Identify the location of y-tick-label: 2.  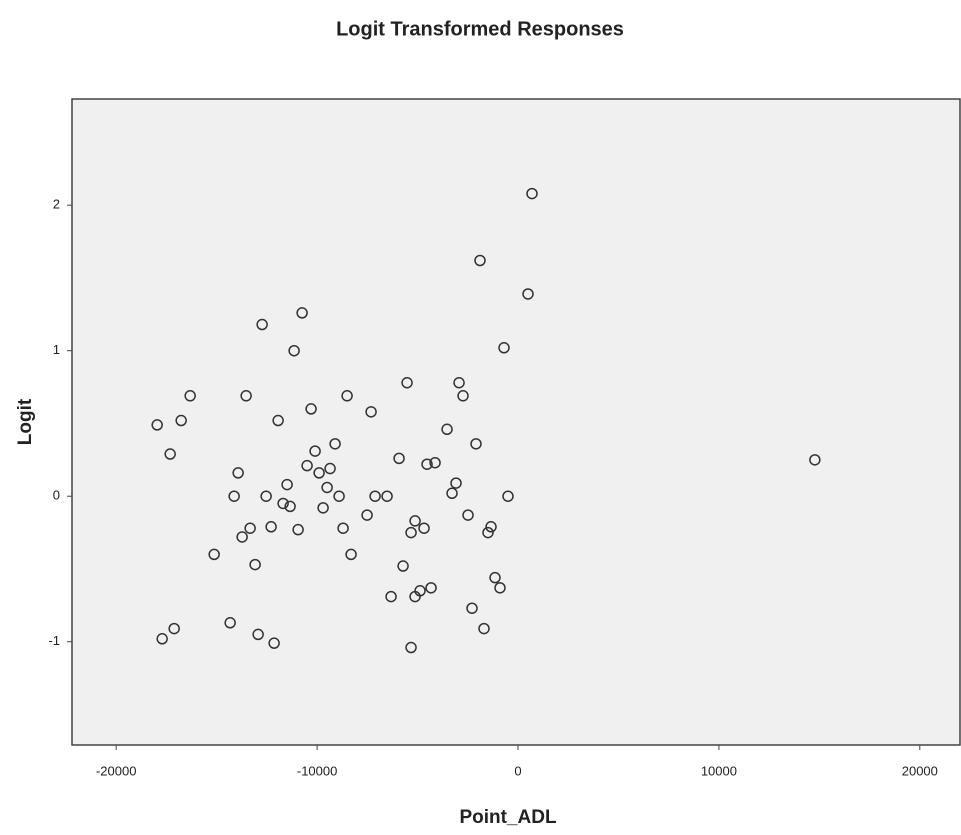
(56, 204).